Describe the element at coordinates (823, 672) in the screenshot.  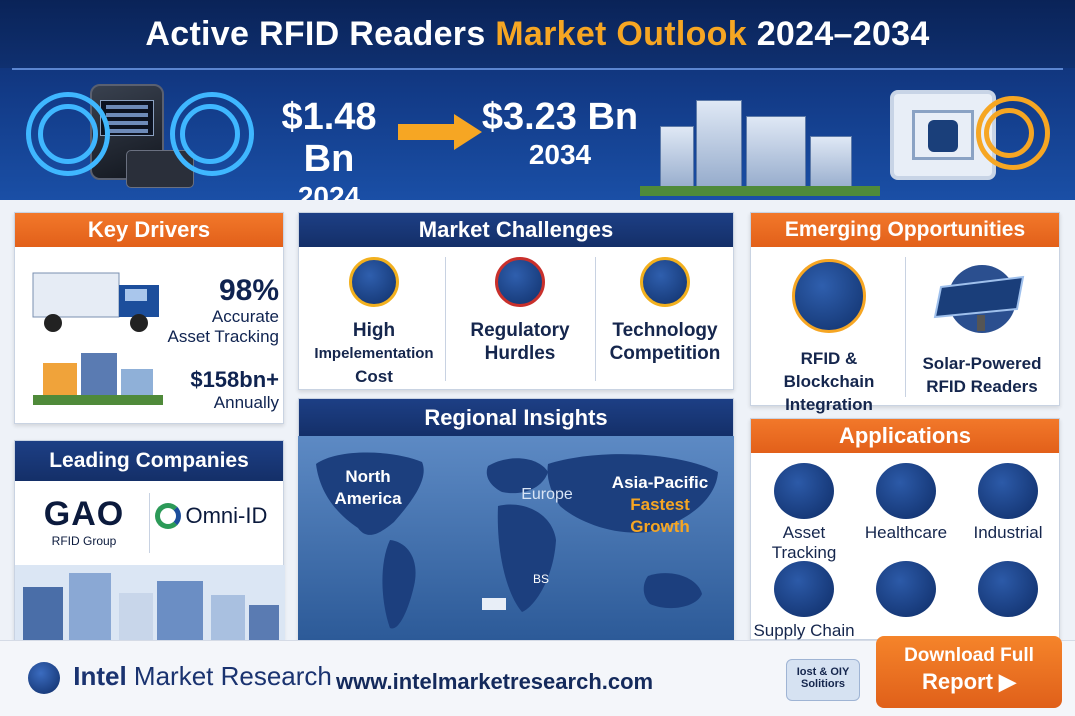
I see `badge-line1: Iost & OIY` at that location.